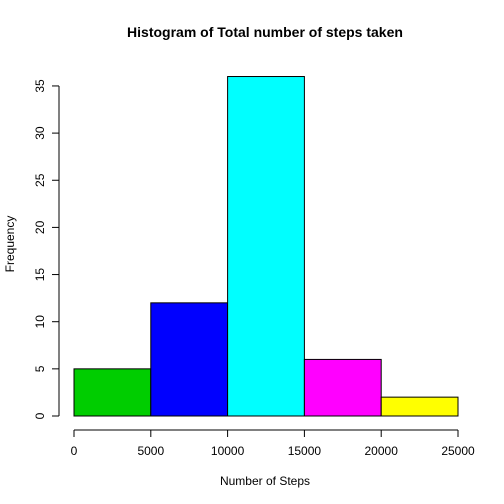 The height and width of the screenshot is (504, 504). I want to click on x-tick-label-5: 25000, so click(458, 451).